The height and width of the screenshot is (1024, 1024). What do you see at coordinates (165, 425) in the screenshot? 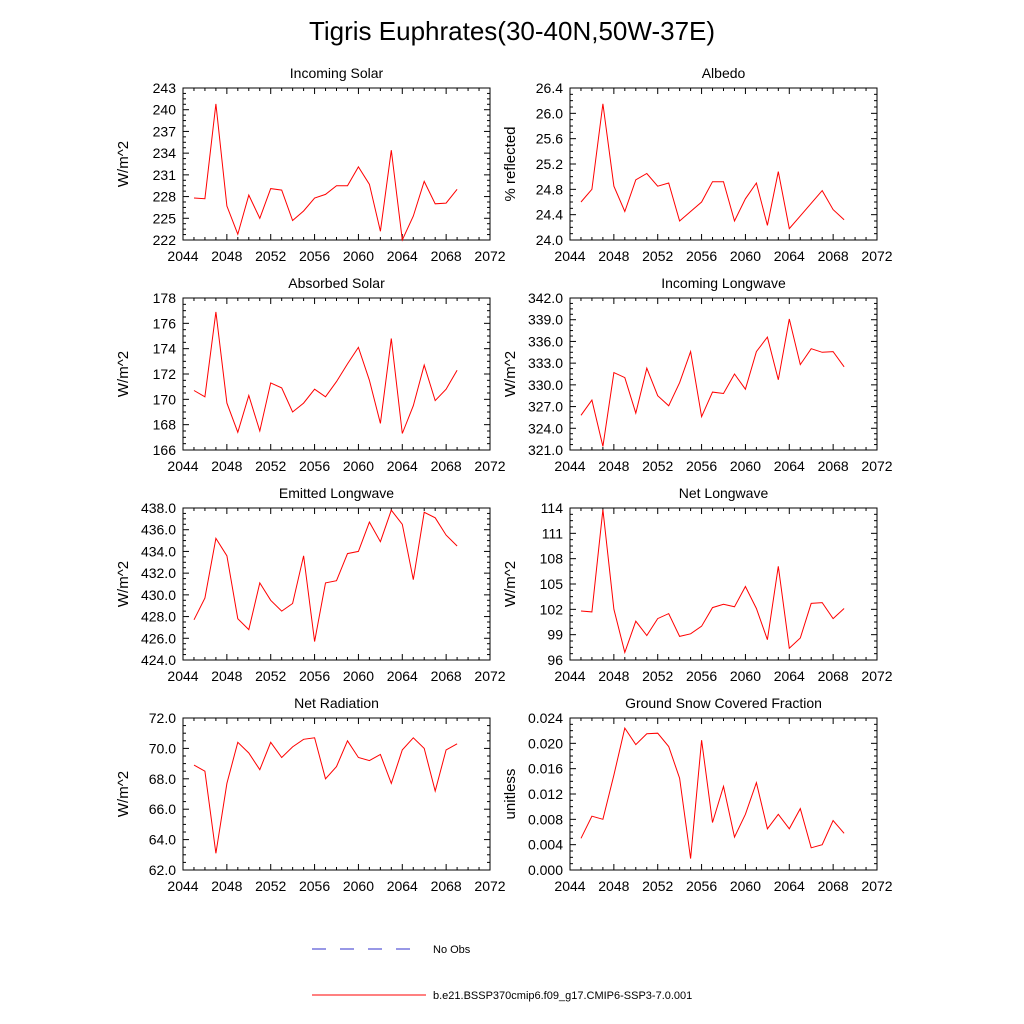
I see `y-tick-label: 168` at bounding box center [165, 425].